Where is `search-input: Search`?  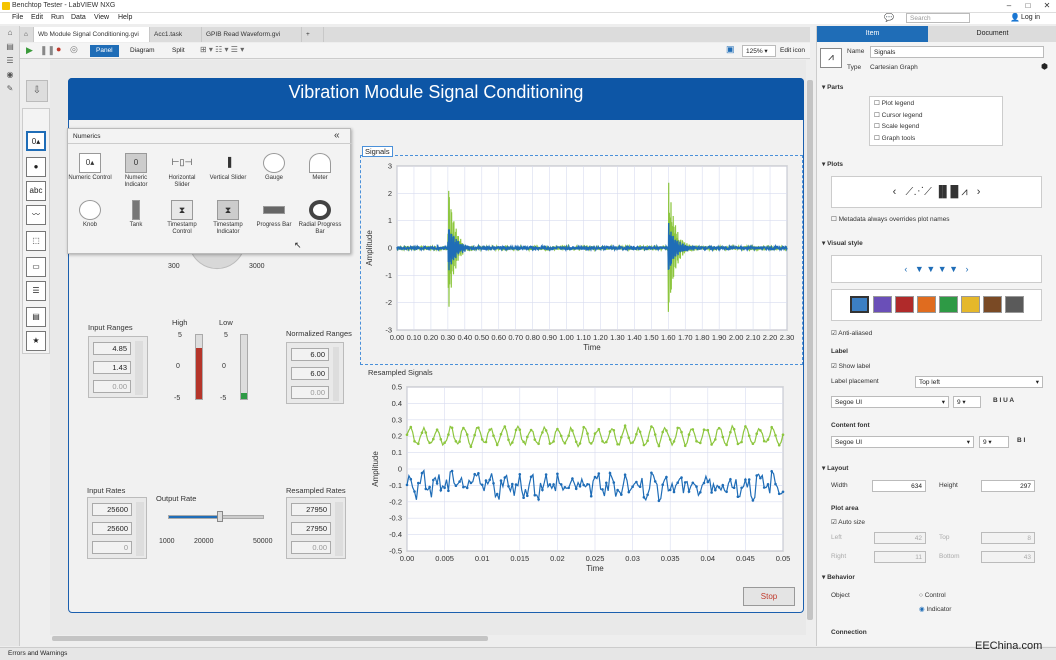
search-input: Search is located at coordinates (938, 18).